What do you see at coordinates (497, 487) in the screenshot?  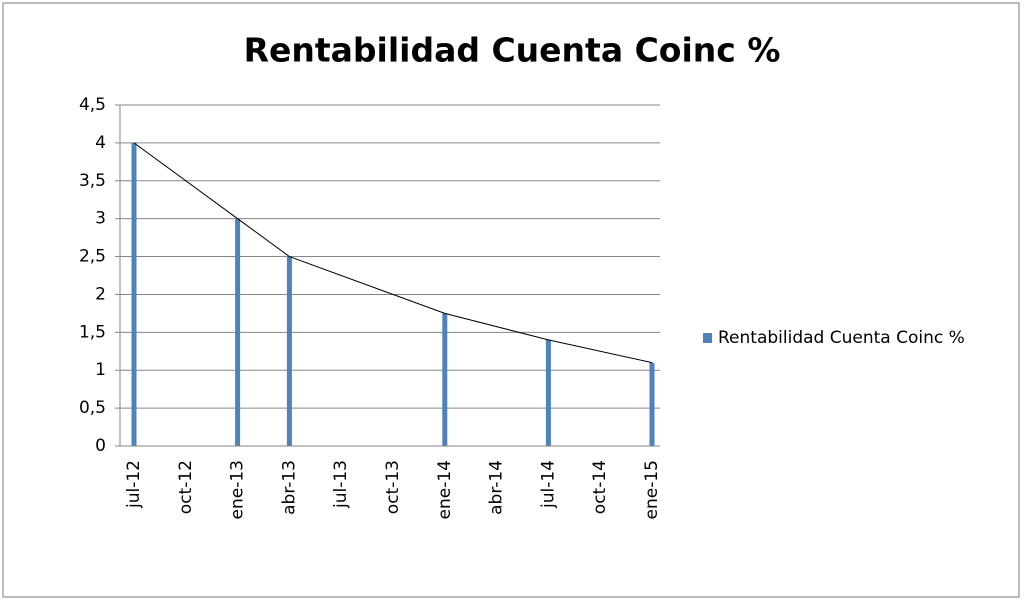 I see `x-tick-label: abr-14` at bounding box center [497, 487].